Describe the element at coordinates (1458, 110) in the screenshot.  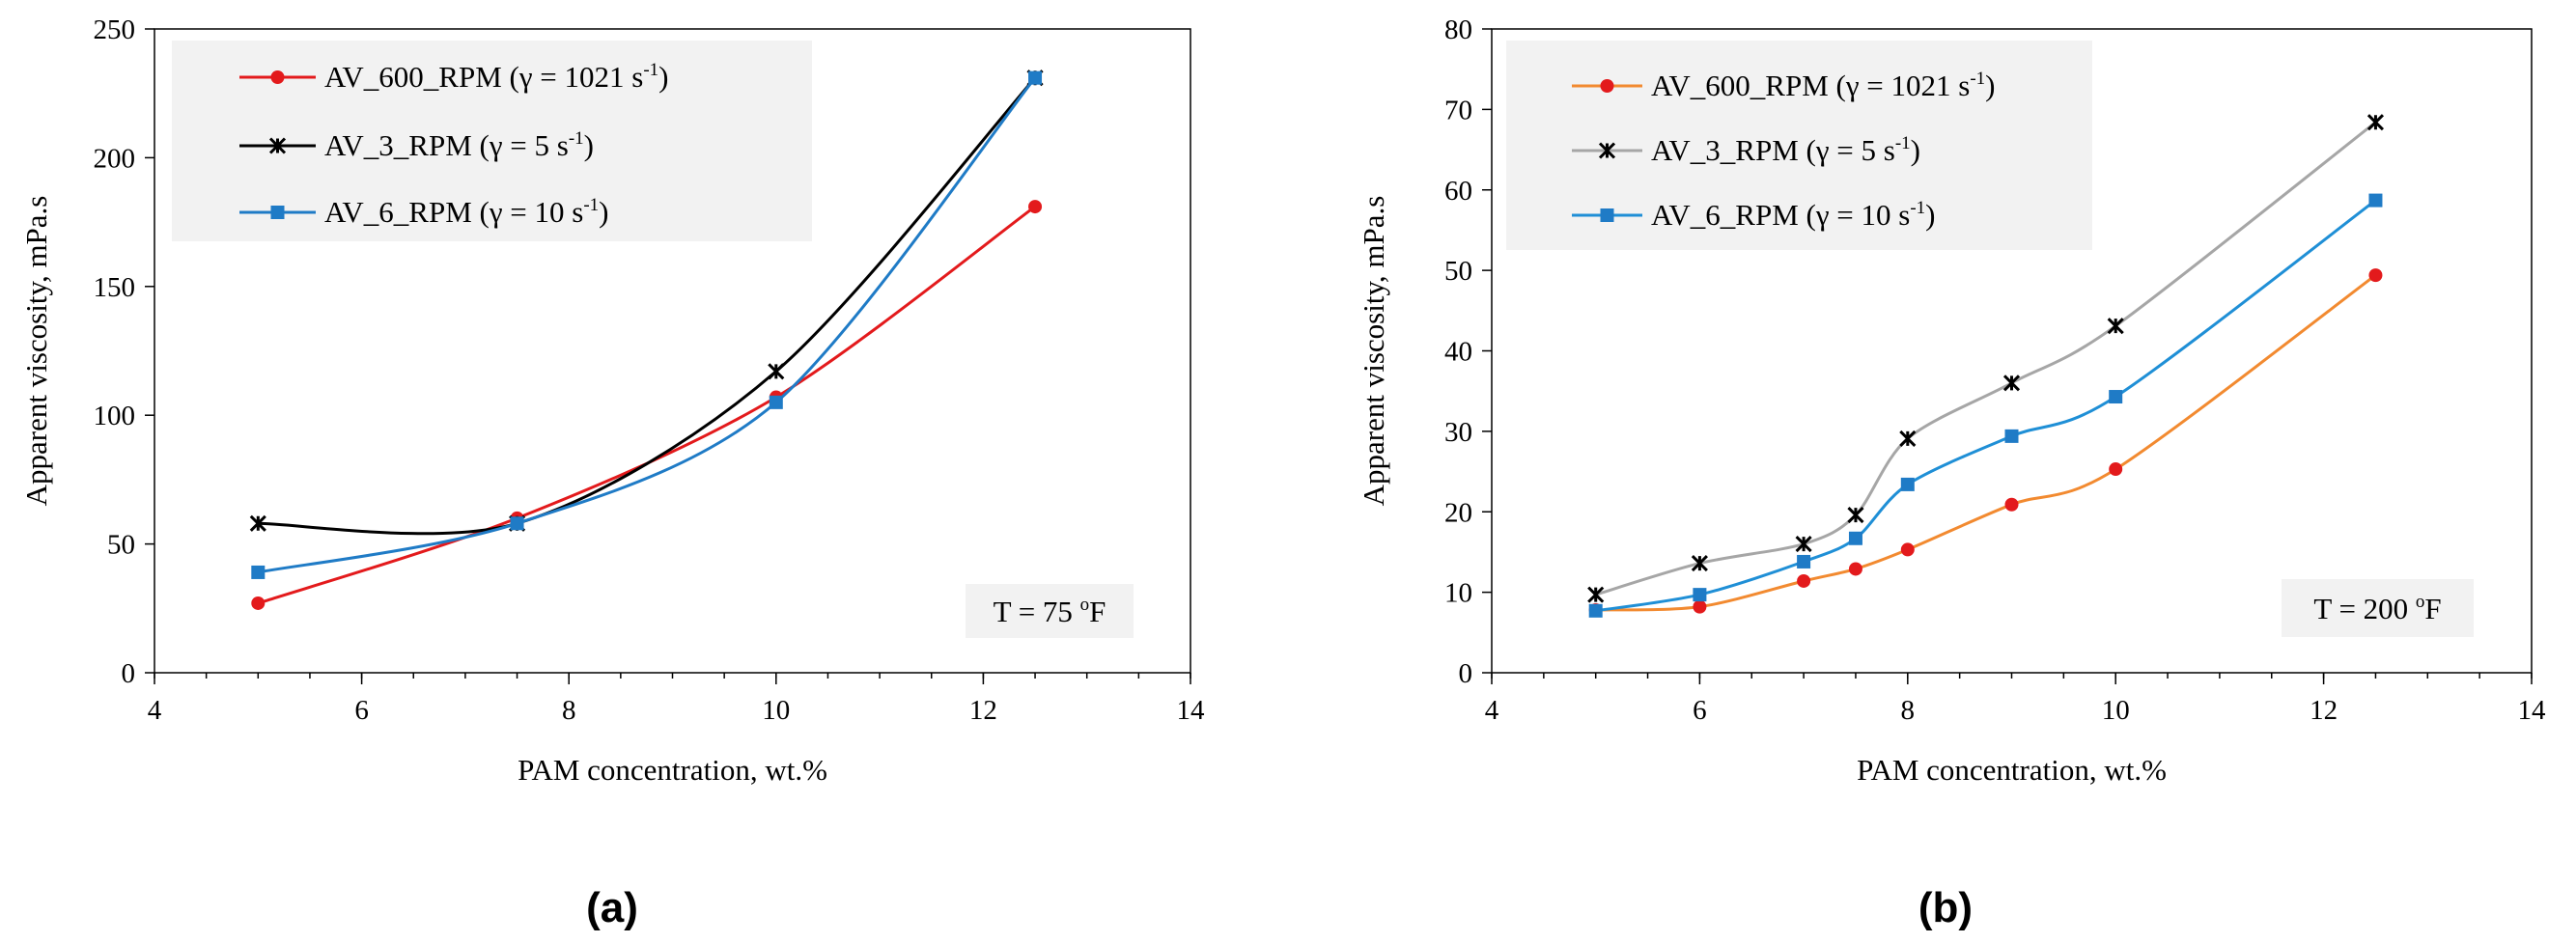
I see `y-tick-label: 70` at that location.